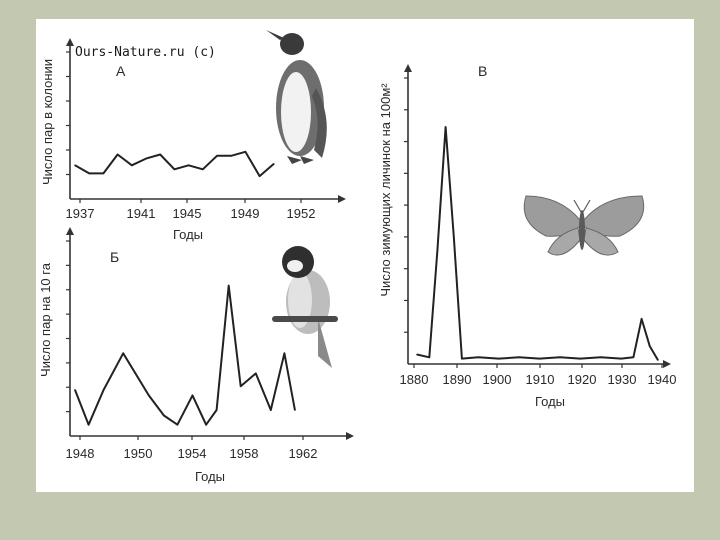 This screenshot has height=540, width=720. I want to click on chart-2-x-tick-label: 1962, so click(303, 453).